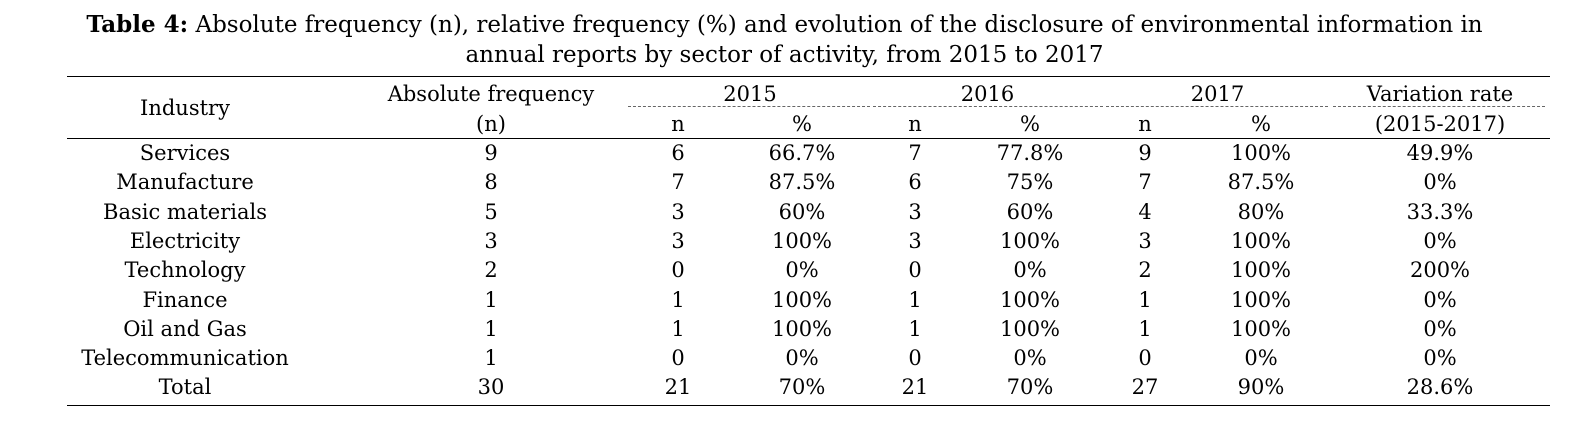 The image size is (1569, 426). Describe the element at coordinates (915, 153) in the screenshot. I see `cell-2016-n: 7` at that location.